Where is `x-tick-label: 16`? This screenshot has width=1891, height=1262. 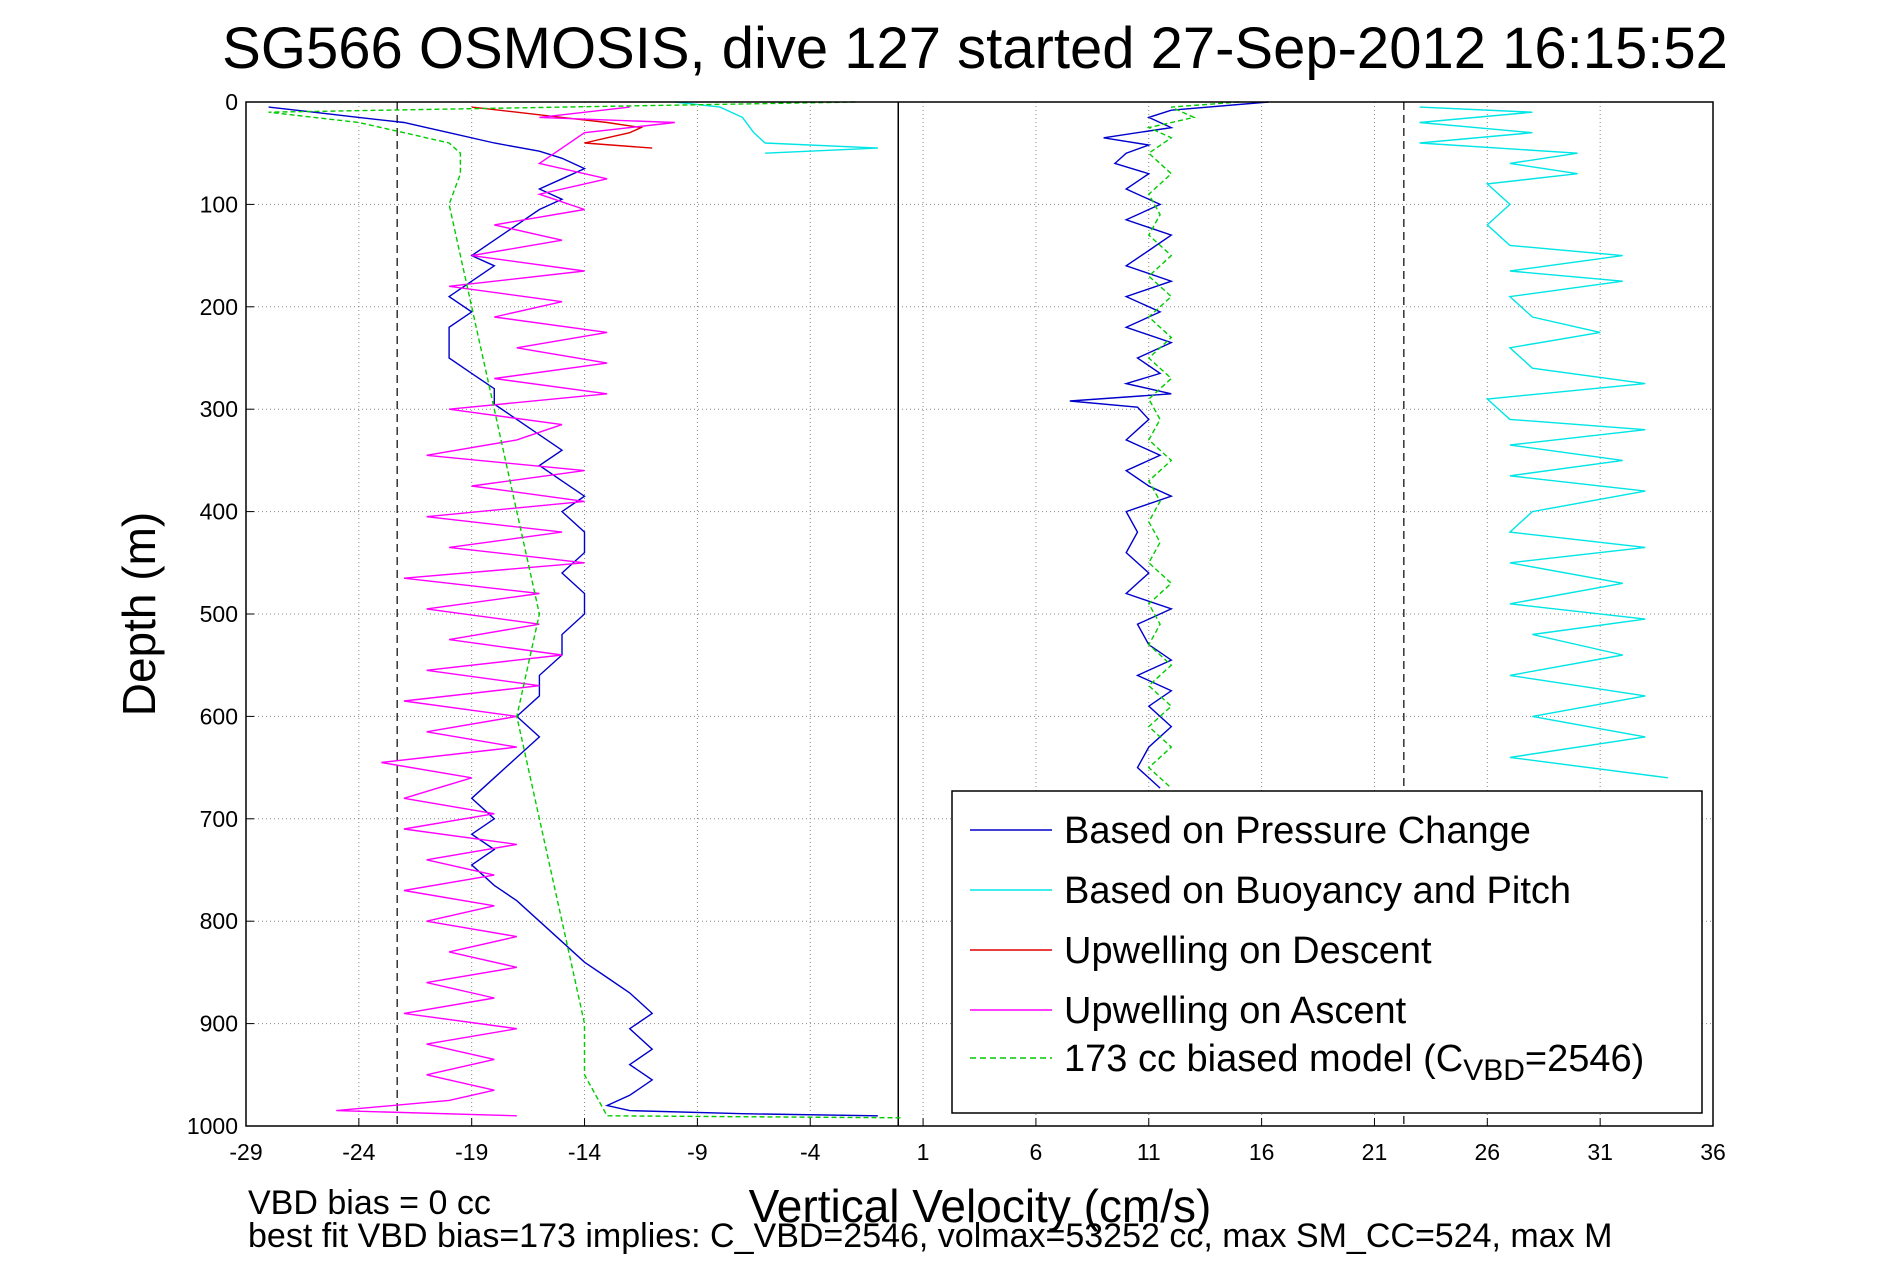
x-tick-label: 16 is located at coordinates (1262, 1152).